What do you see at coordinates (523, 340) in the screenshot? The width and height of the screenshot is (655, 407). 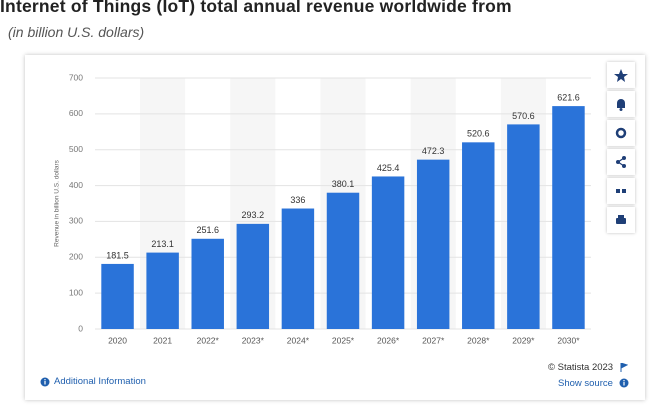 I see `x-tick-label: 2029*` at bounding box center [523, 340].